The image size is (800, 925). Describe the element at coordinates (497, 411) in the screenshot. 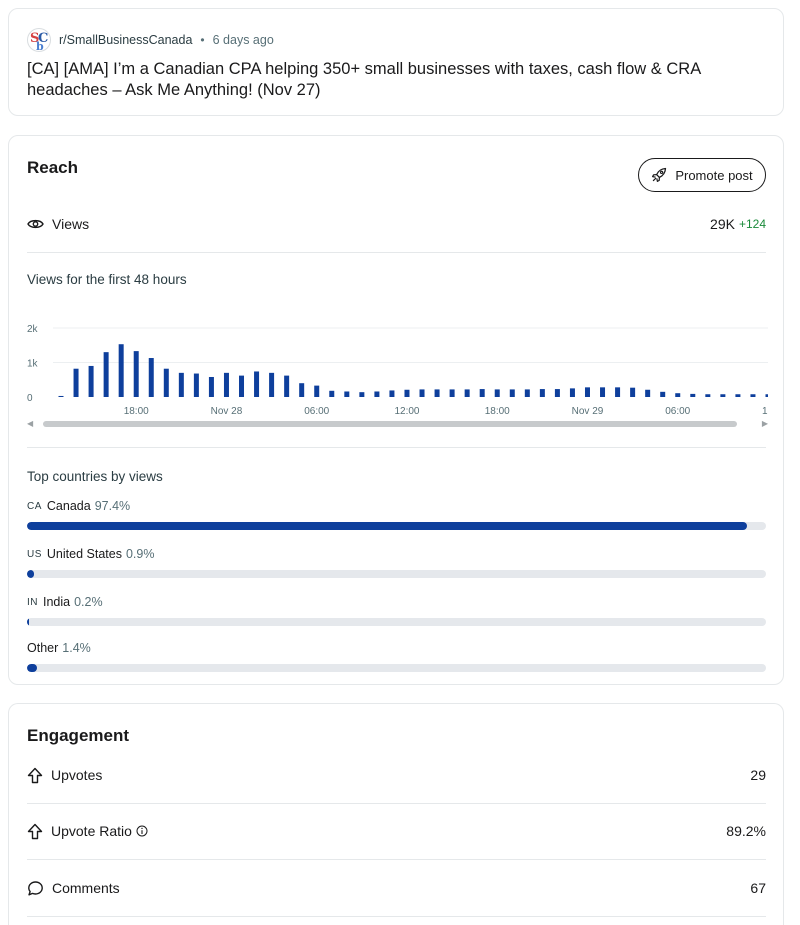

I see `chart-x-tick-label: 18:00` at that location.